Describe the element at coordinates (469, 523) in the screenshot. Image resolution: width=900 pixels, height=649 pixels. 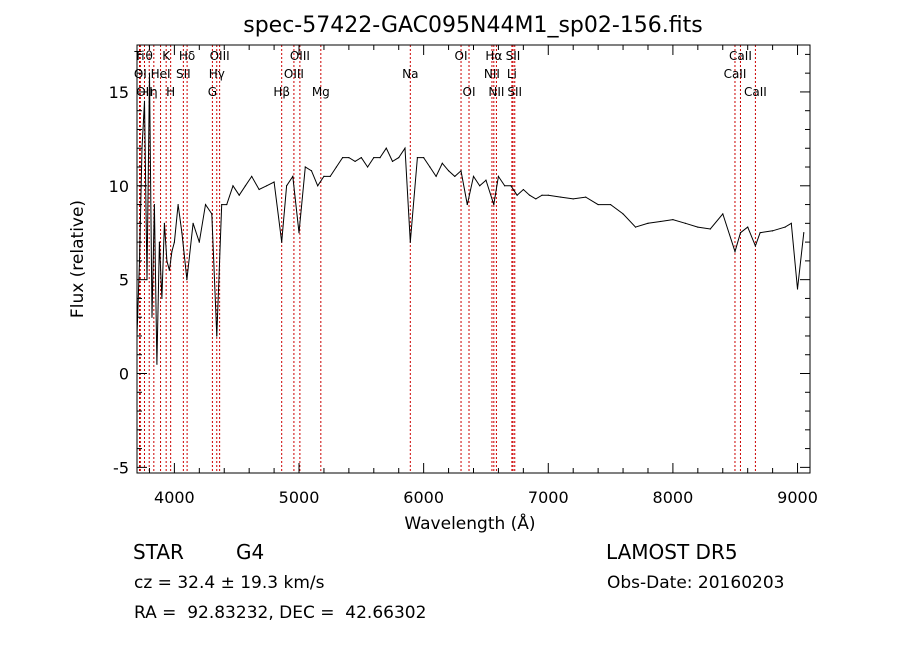
I see `x-axis-label: Wavelength (Å)` at that location.